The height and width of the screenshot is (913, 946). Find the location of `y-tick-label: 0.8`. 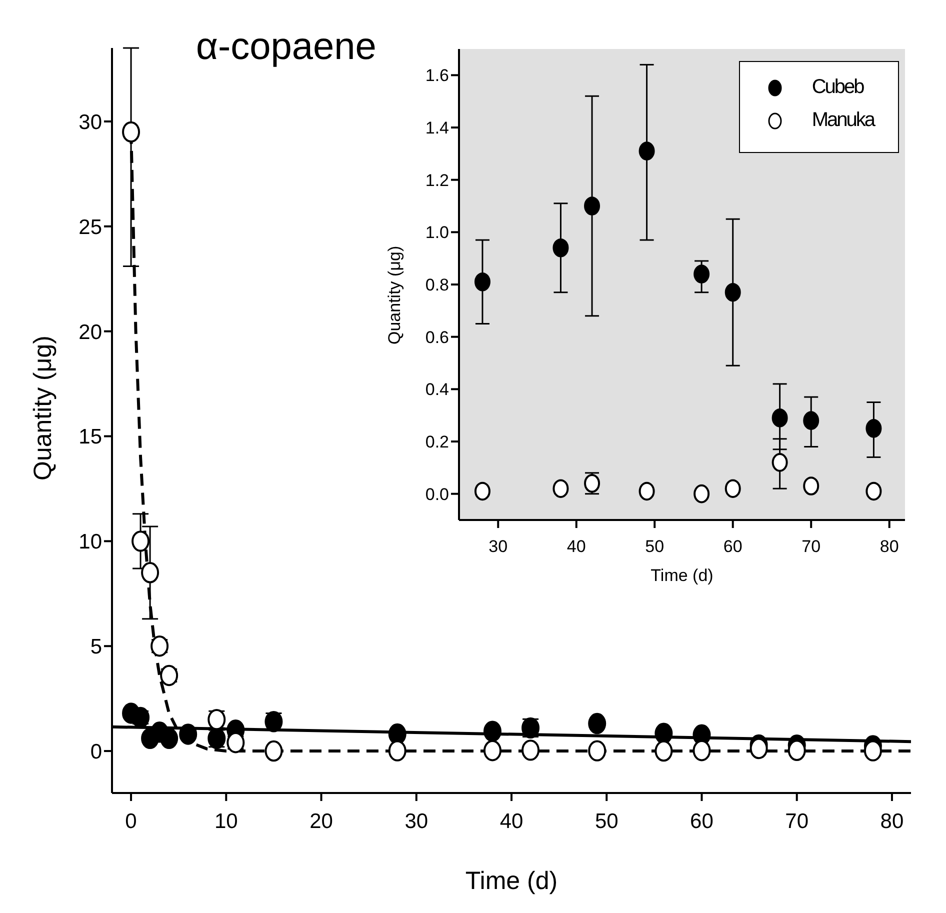

y-tick-label: 0.8 is located at coordinates (437, 285).